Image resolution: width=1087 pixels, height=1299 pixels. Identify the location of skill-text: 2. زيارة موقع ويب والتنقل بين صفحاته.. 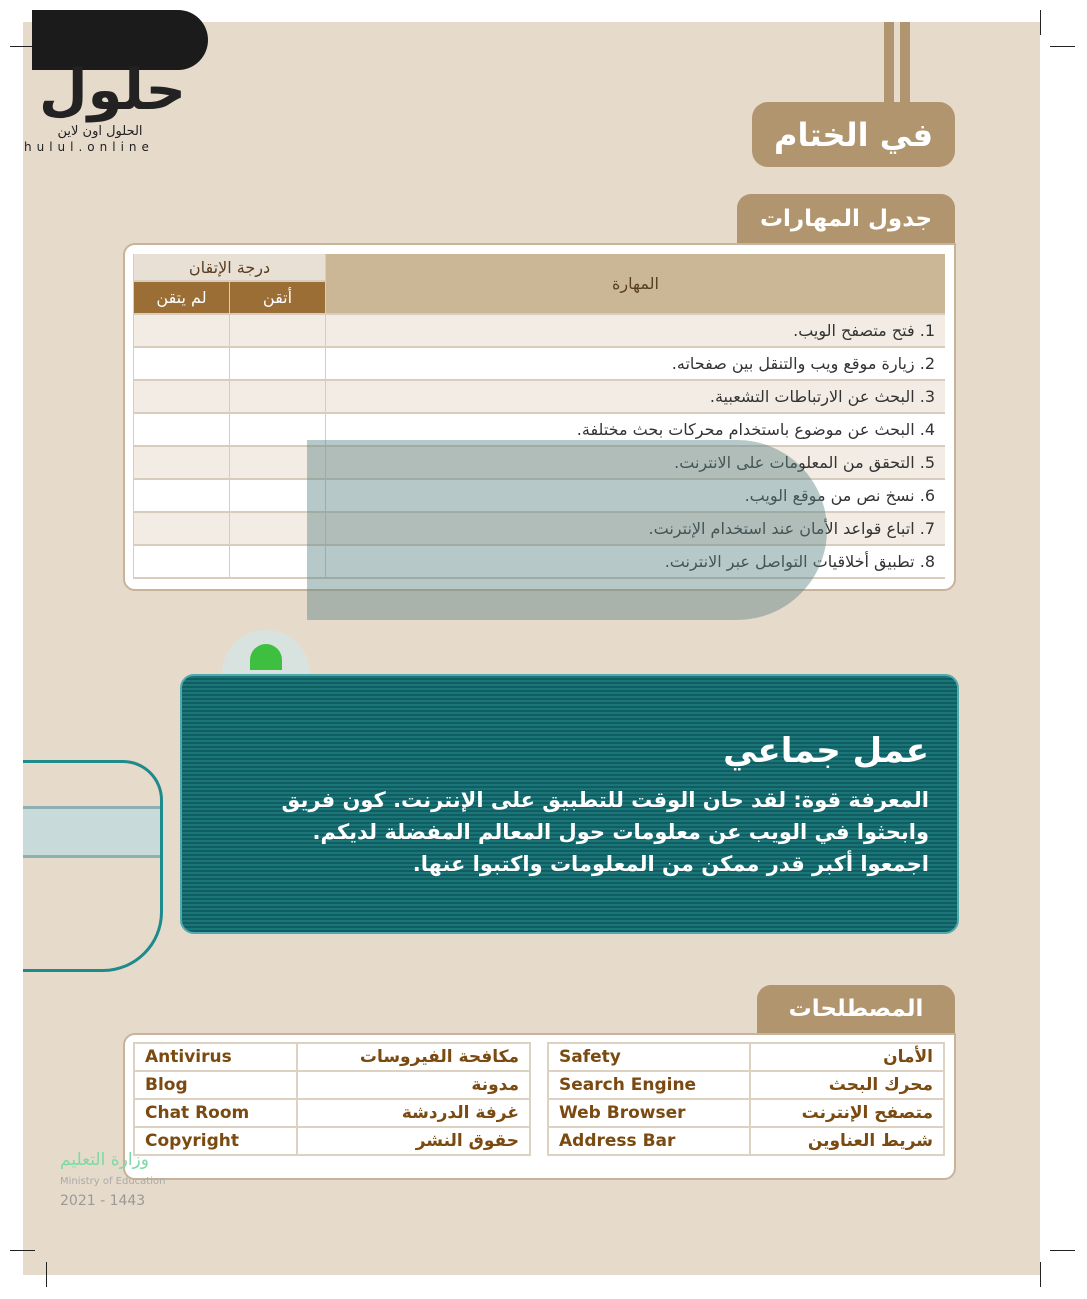
(635, 364).